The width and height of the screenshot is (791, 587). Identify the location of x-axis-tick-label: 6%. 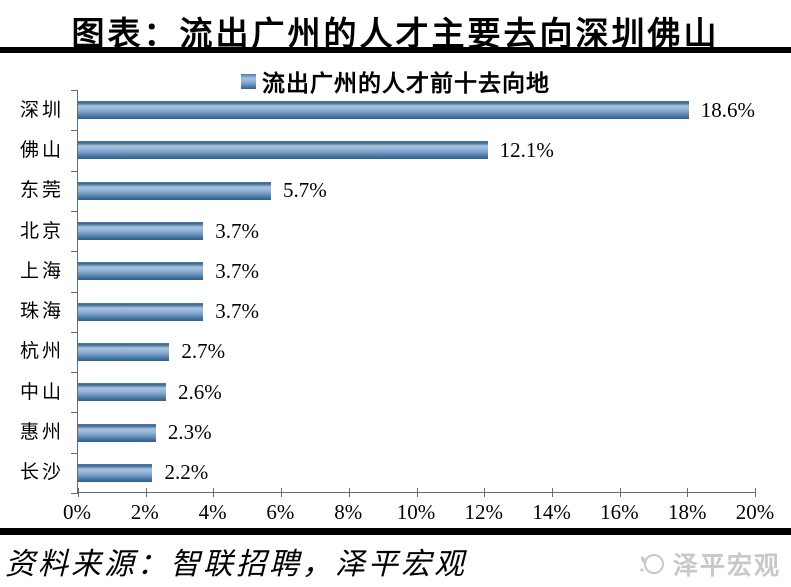
(280, 512).